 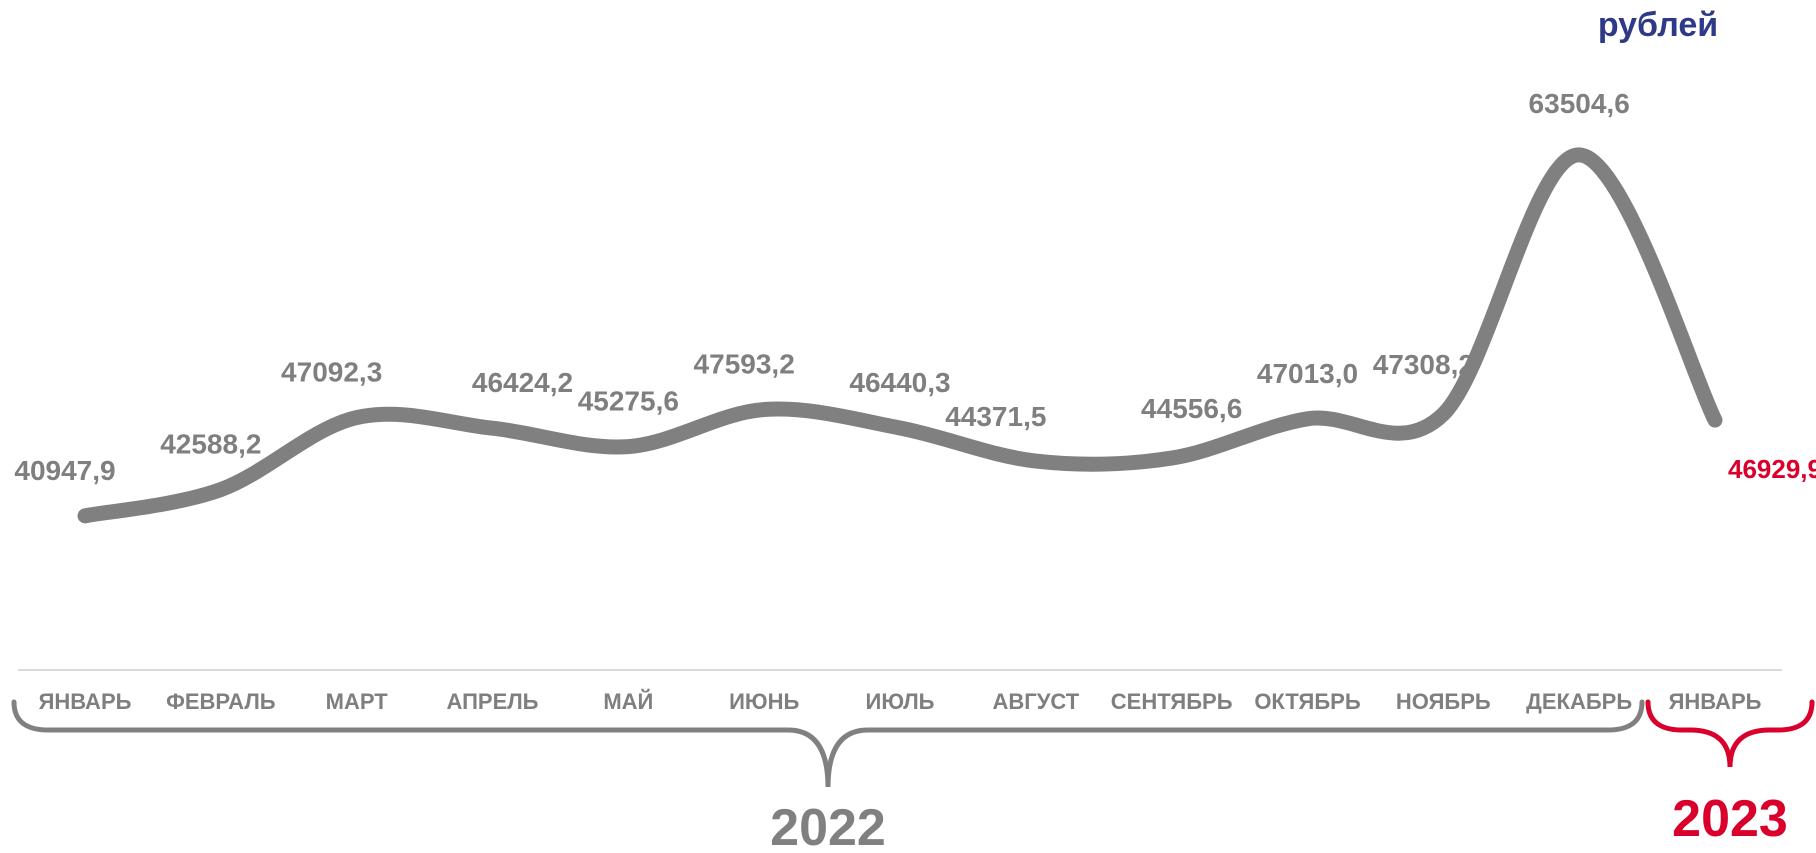 I want to click on x-tick-label: АПРЕЛЬ, so click(x=492, y=701).